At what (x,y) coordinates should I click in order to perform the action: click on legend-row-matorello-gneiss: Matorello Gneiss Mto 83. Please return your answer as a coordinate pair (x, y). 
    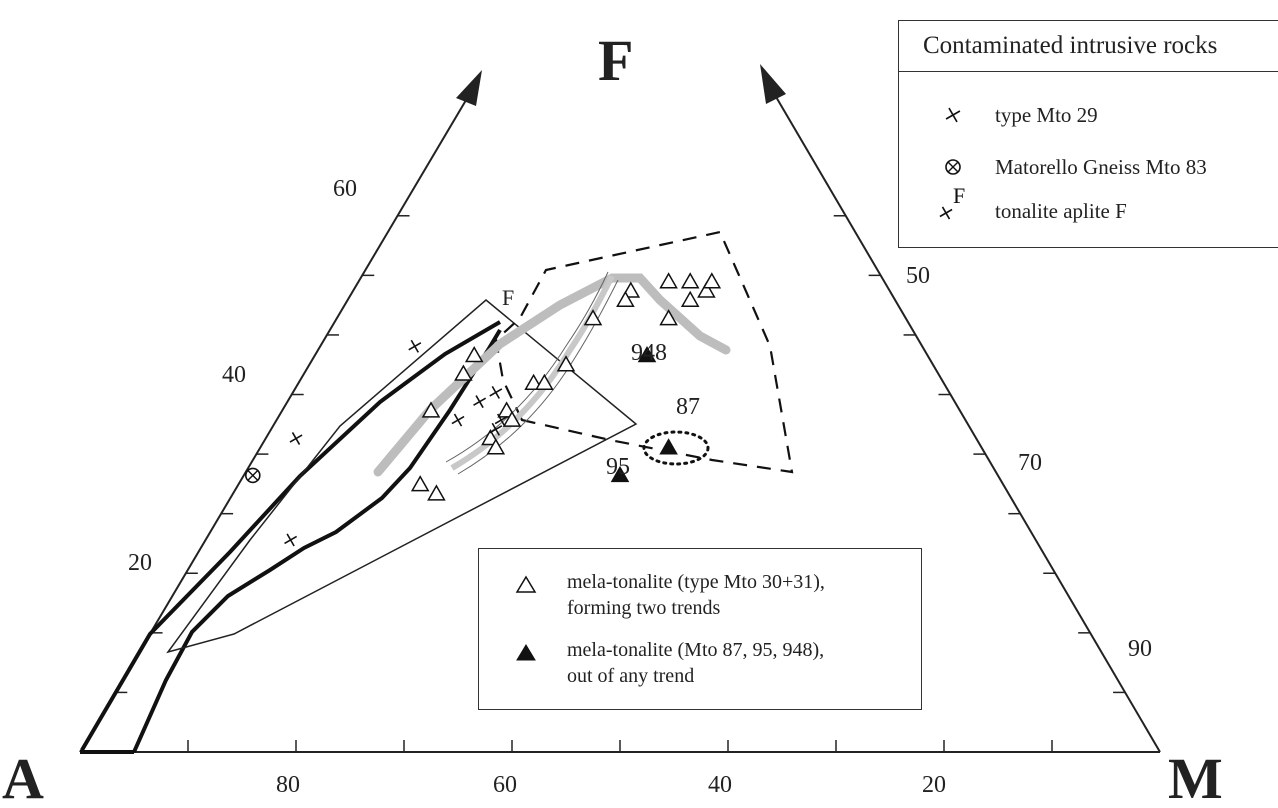
    Looking at the image, I should click on (1088, 167).